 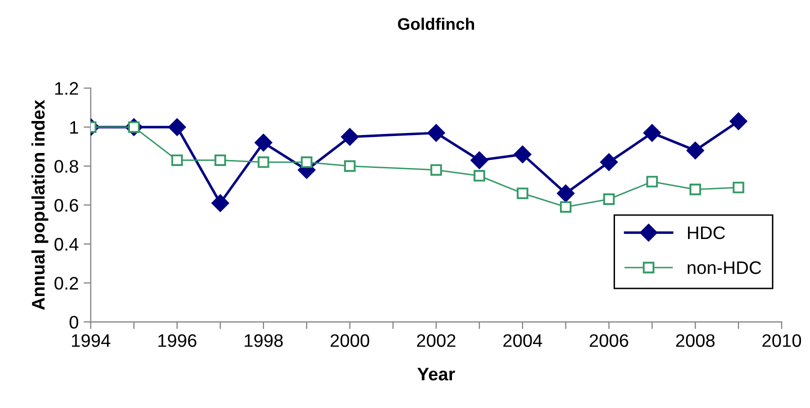 I want to click on y-axis-title: Annual population index, so click(x=39, y=205).